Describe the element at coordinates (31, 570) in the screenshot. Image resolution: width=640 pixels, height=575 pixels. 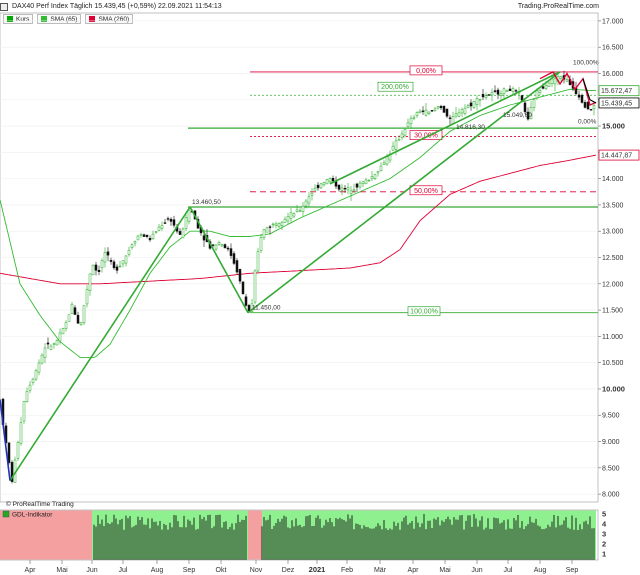
I see `x-tick-label: Apr` at that location.